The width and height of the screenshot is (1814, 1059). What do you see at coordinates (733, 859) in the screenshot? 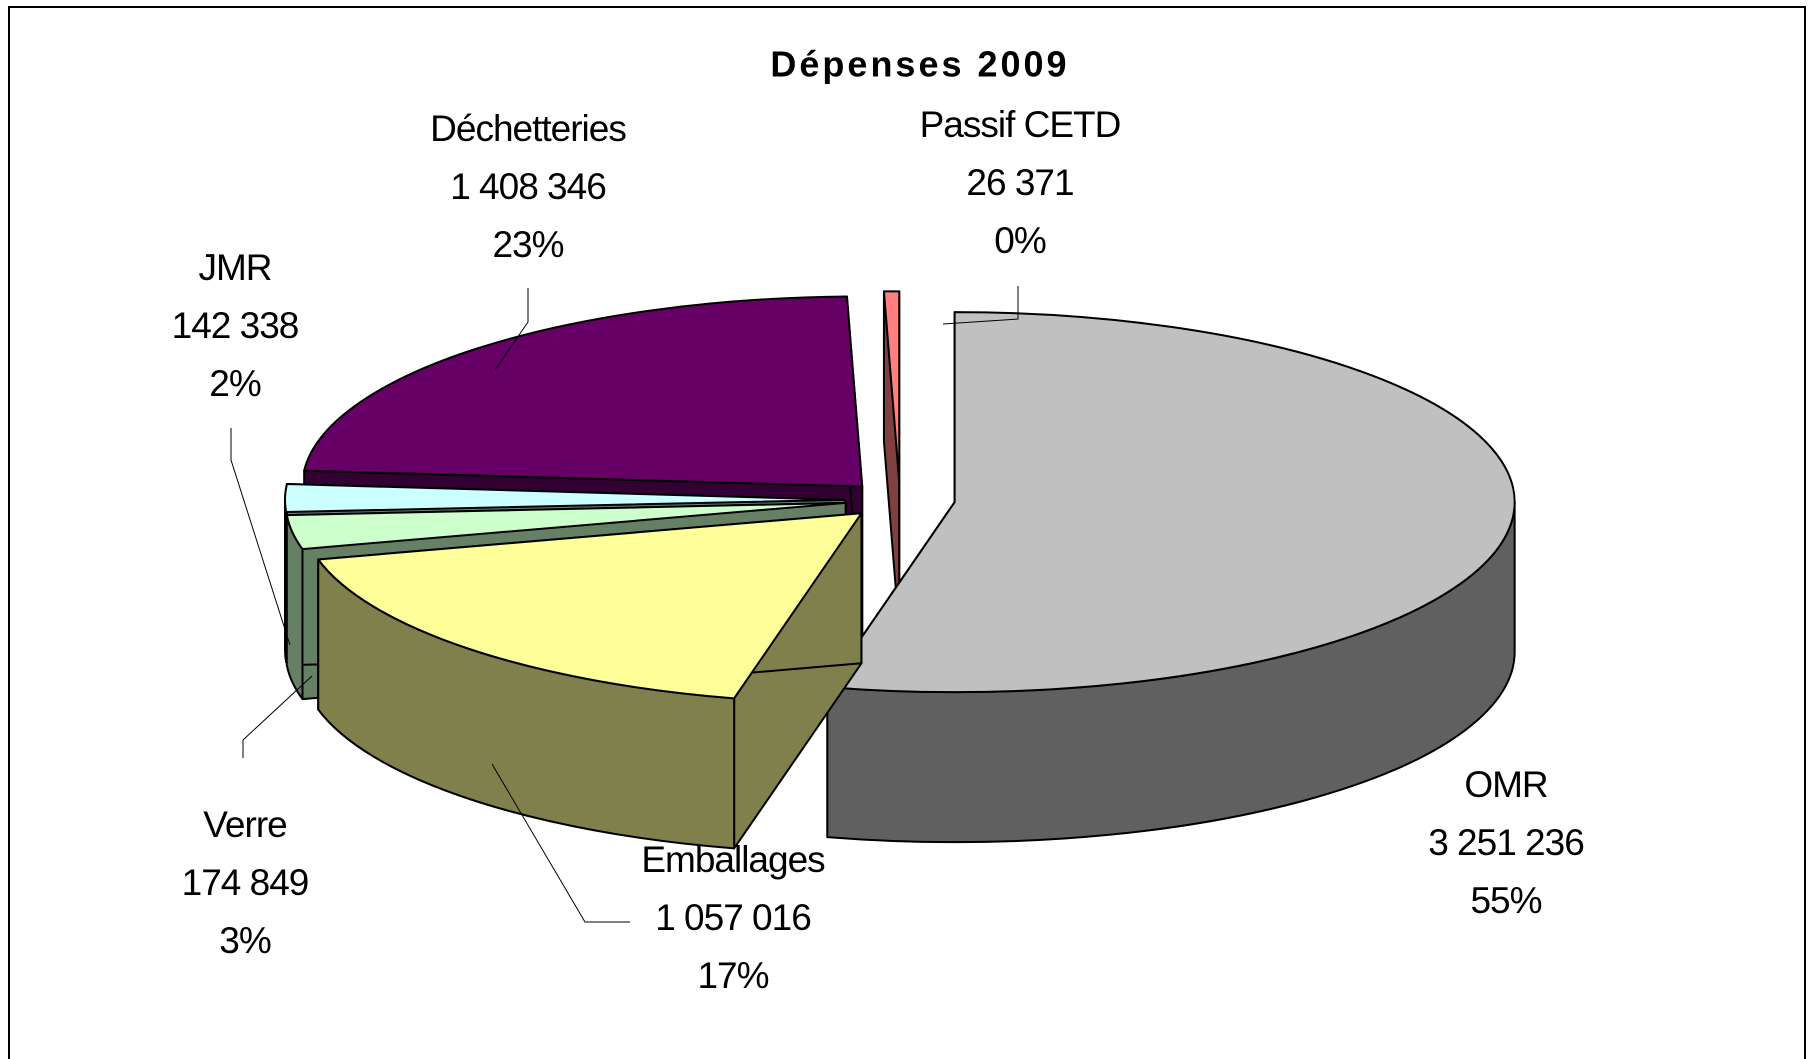
I see `data-label-name: Emballages` at bounding box center [733, 859].